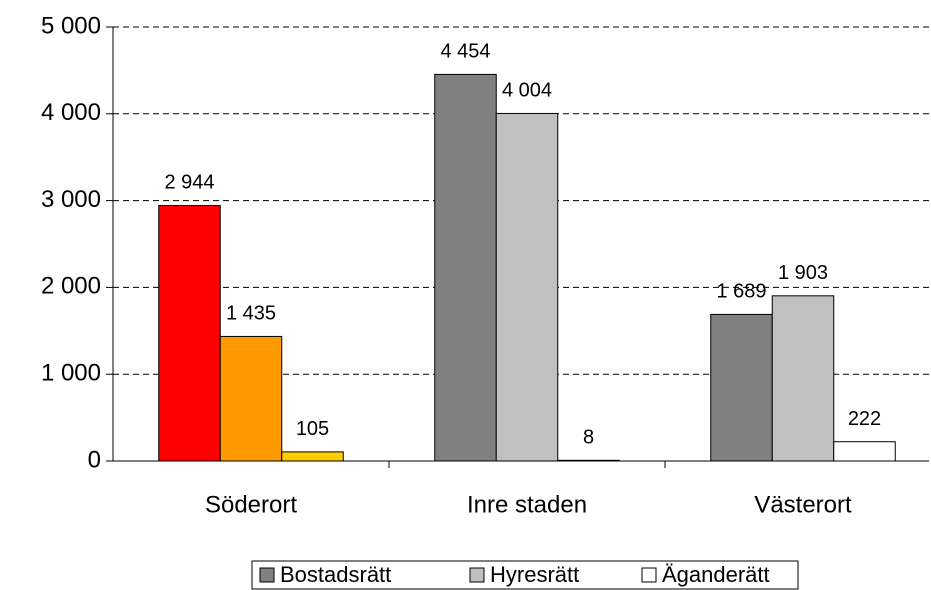 The height and width of the screenshot is (590, 931). What do you see at coordinates (335, 574) in the screenshot?
I see `legend-label: Bostadsrätt` at bounding box center [335, 574].